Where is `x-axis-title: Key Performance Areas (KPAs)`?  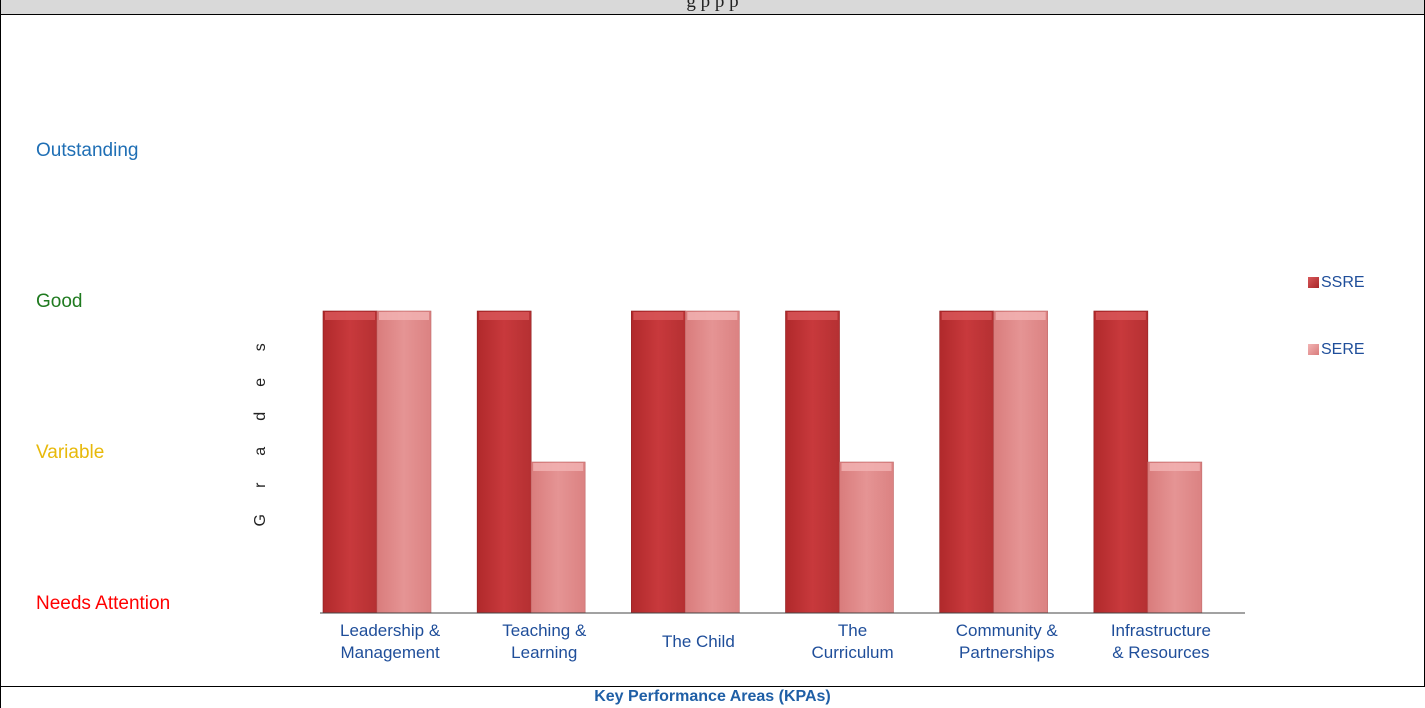 x-axis-title: Key Performance Areas (KPAs) is located at coordinates (712, 696).